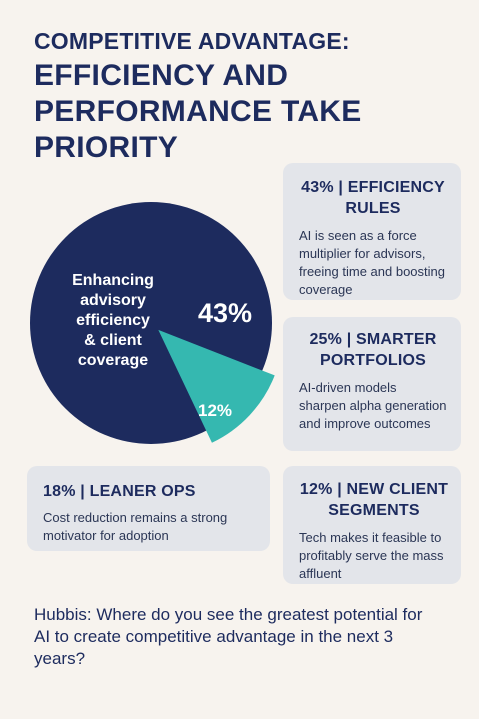 Image resolution: width=479 pixels, height=719 pixels. Describe the element at coordinates (192, 41) in the screenshot. I see `header-title: COMPETITIVE ADVANTAGE:` at that location.